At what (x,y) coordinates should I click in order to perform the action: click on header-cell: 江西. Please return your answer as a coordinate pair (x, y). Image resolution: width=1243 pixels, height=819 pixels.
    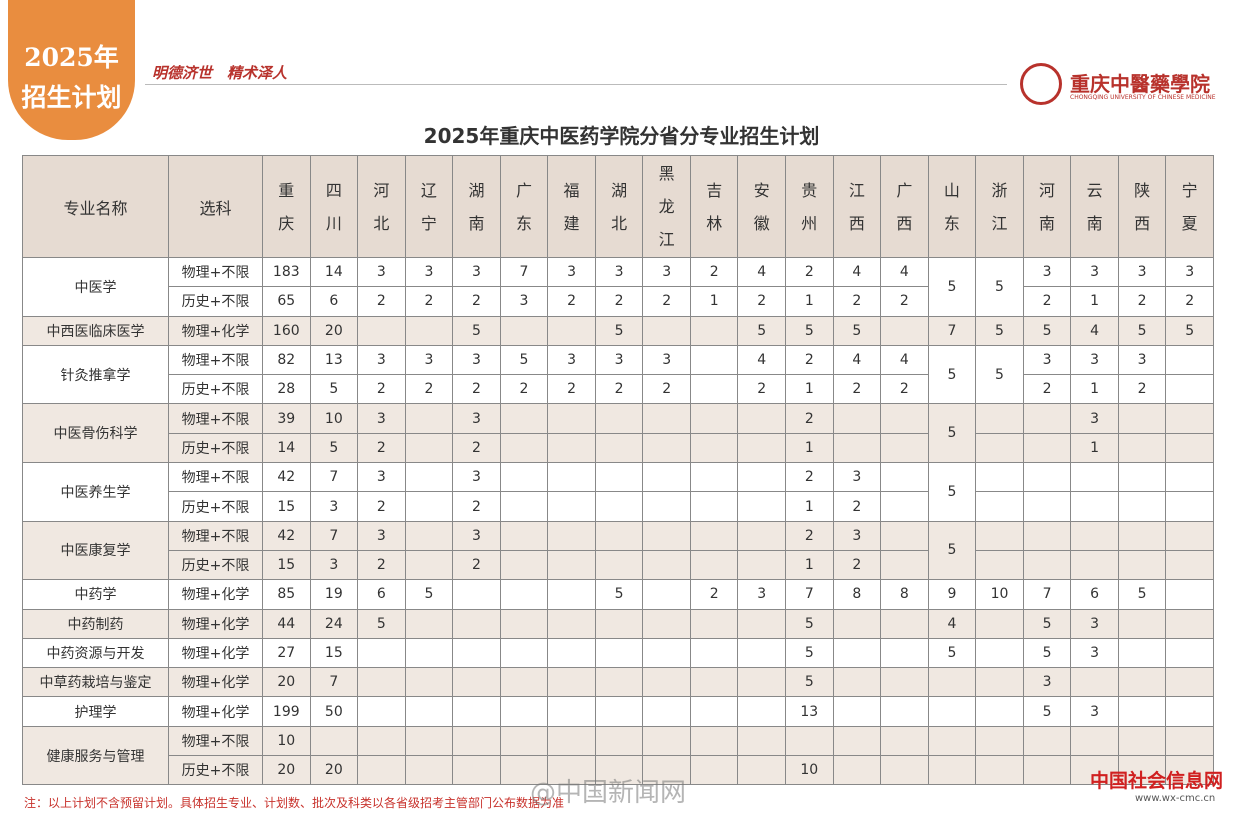
    Looking at the image, I should click on (857, 206).